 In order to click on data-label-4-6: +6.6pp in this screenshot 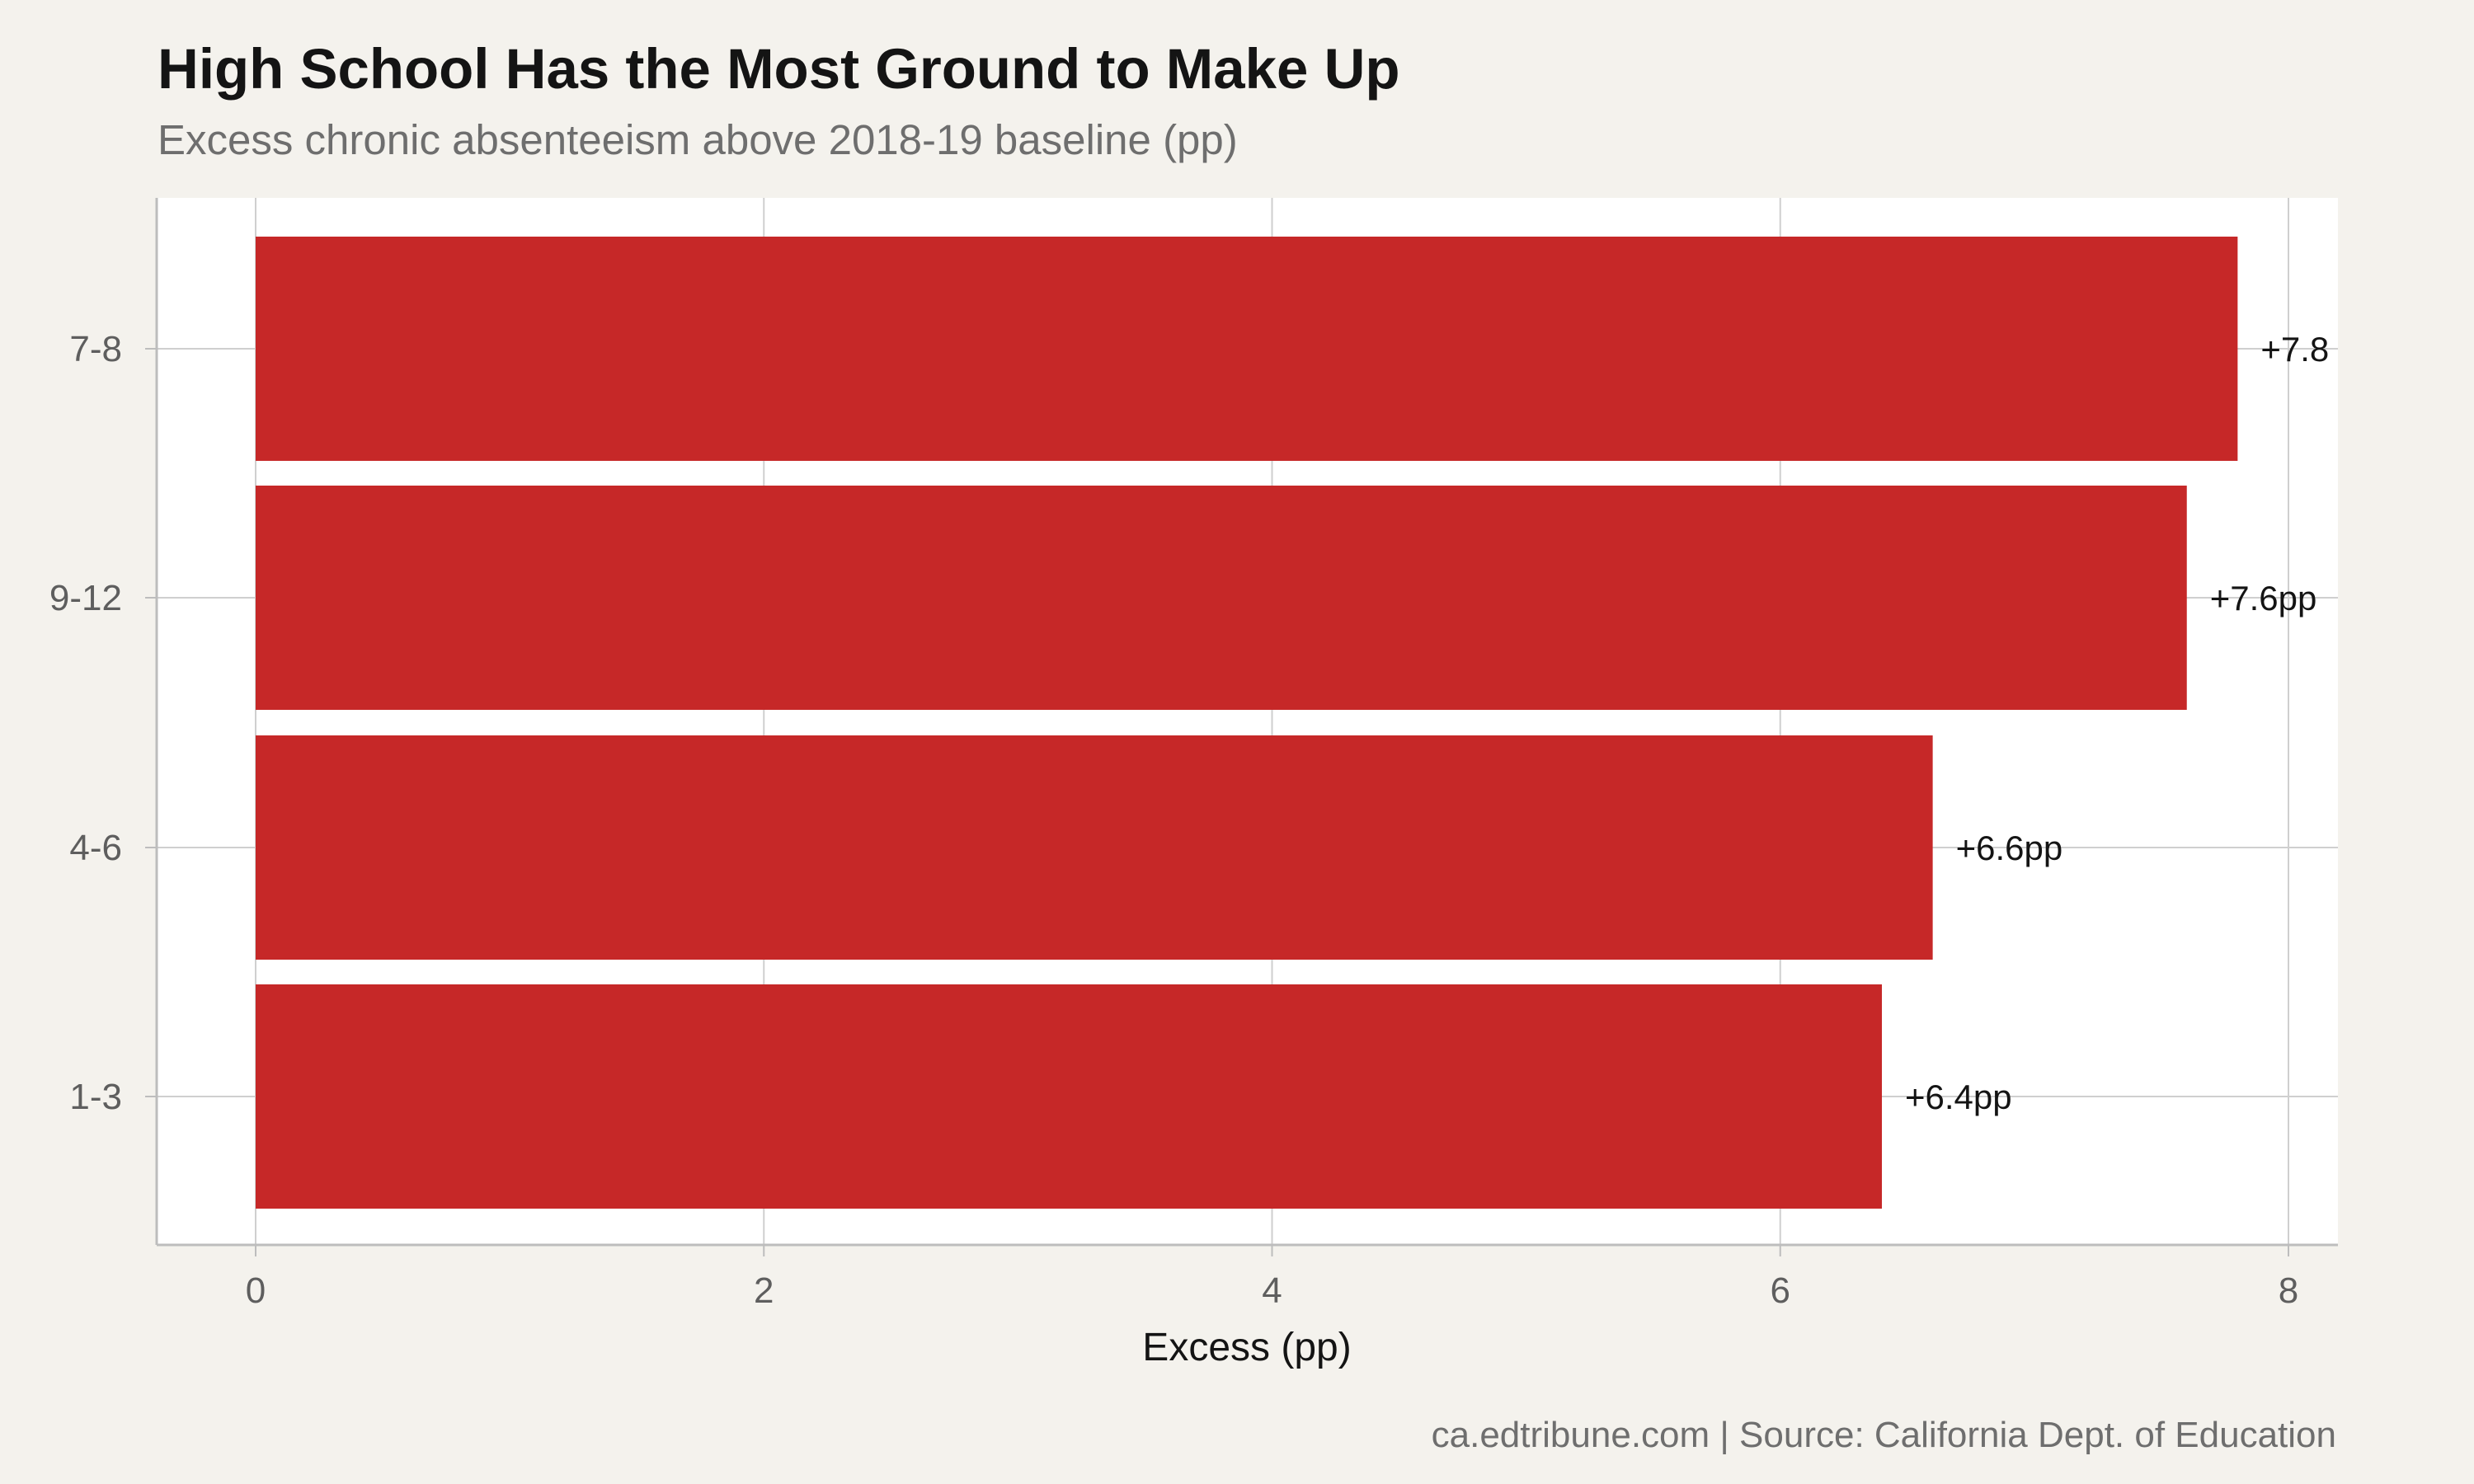, I will do `click(2009, 848)`.